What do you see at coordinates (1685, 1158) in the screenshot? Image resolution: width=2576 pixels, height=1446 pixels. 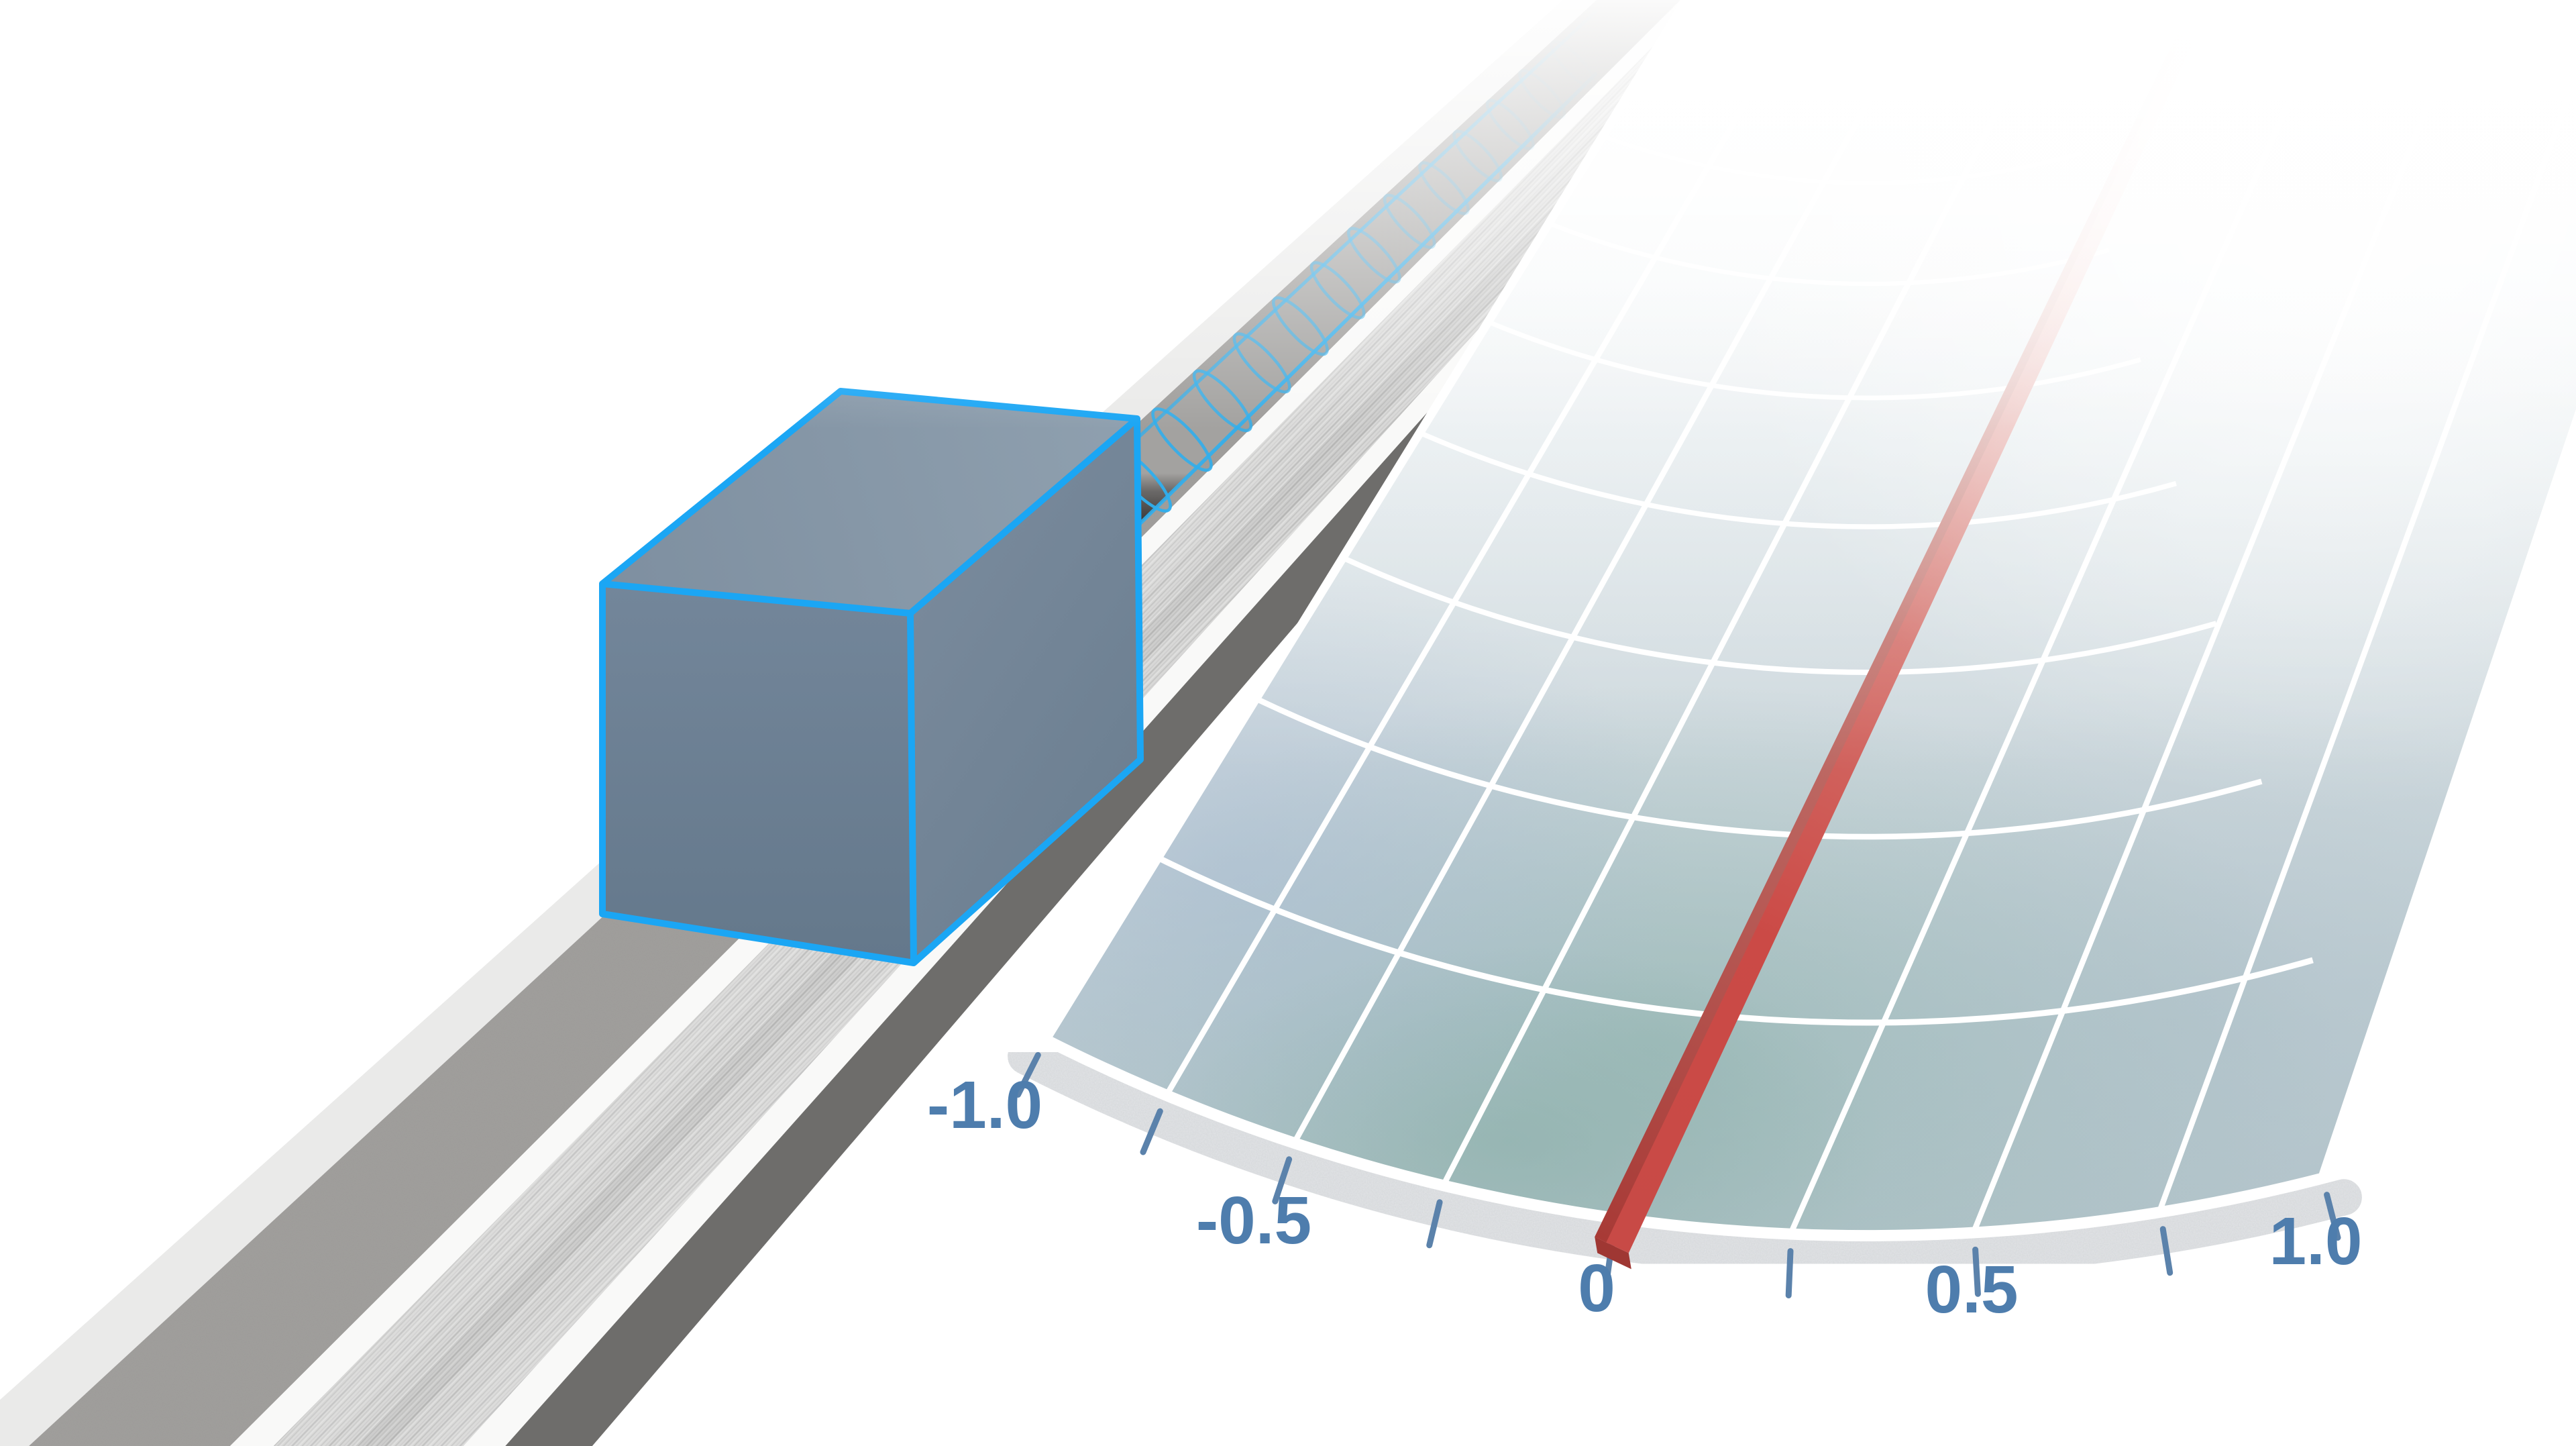 I see `gauge-rim-band` at bounding box center [1685, 1158].